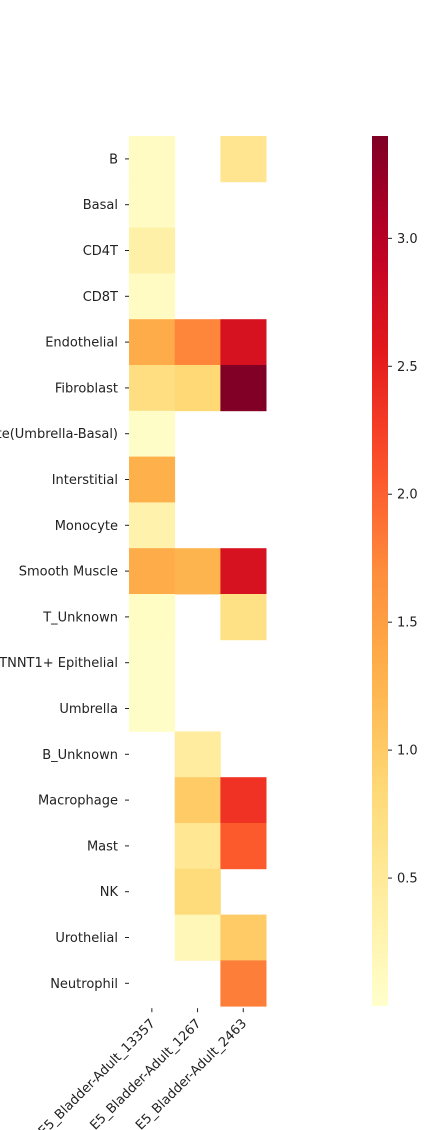  I want to click on y-tick-label: Neutrophil, so click(84, 984).